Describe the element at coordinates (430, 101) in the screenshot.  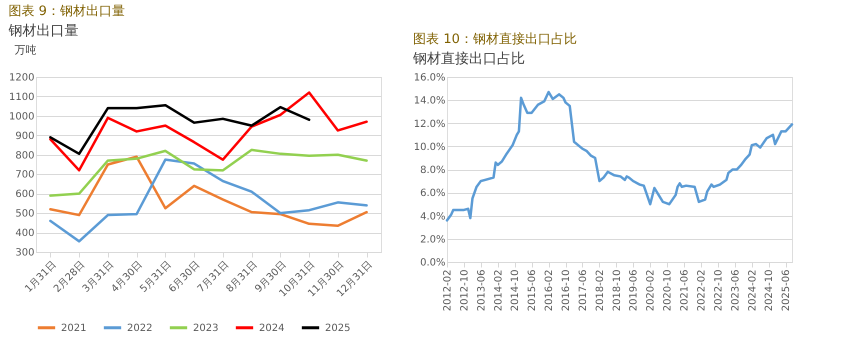
I see `y-tick-label: 14.0%` at that location.